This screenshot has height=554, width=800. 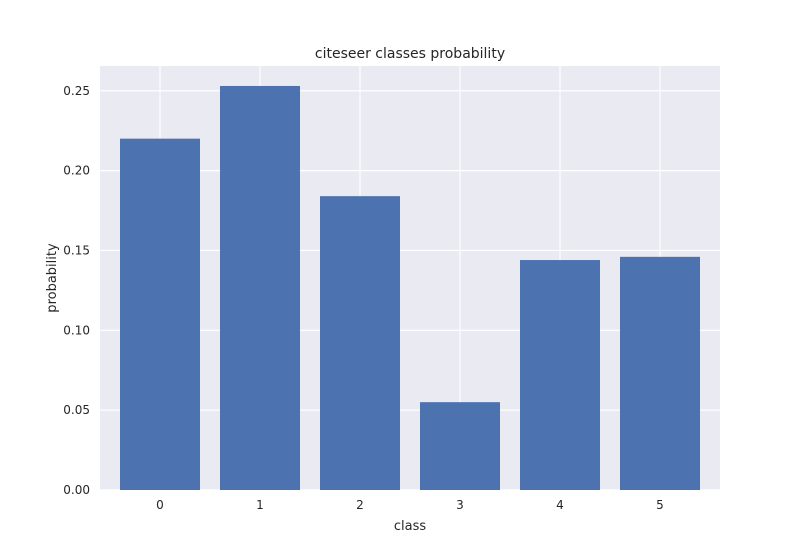 What do you see at coordinates (460, 505) in the screenshot?
I see `x-tick-label: 3` at bounding box center [460, 505].